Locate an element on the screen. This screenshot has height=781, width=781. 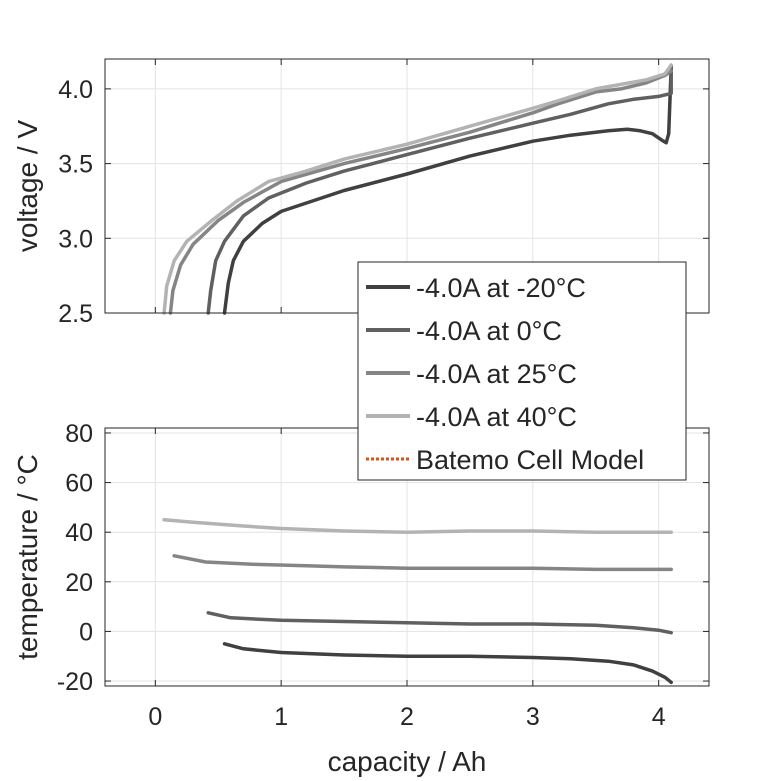
temperature-ytick-label: 60 is located at coordinates (79, 484).